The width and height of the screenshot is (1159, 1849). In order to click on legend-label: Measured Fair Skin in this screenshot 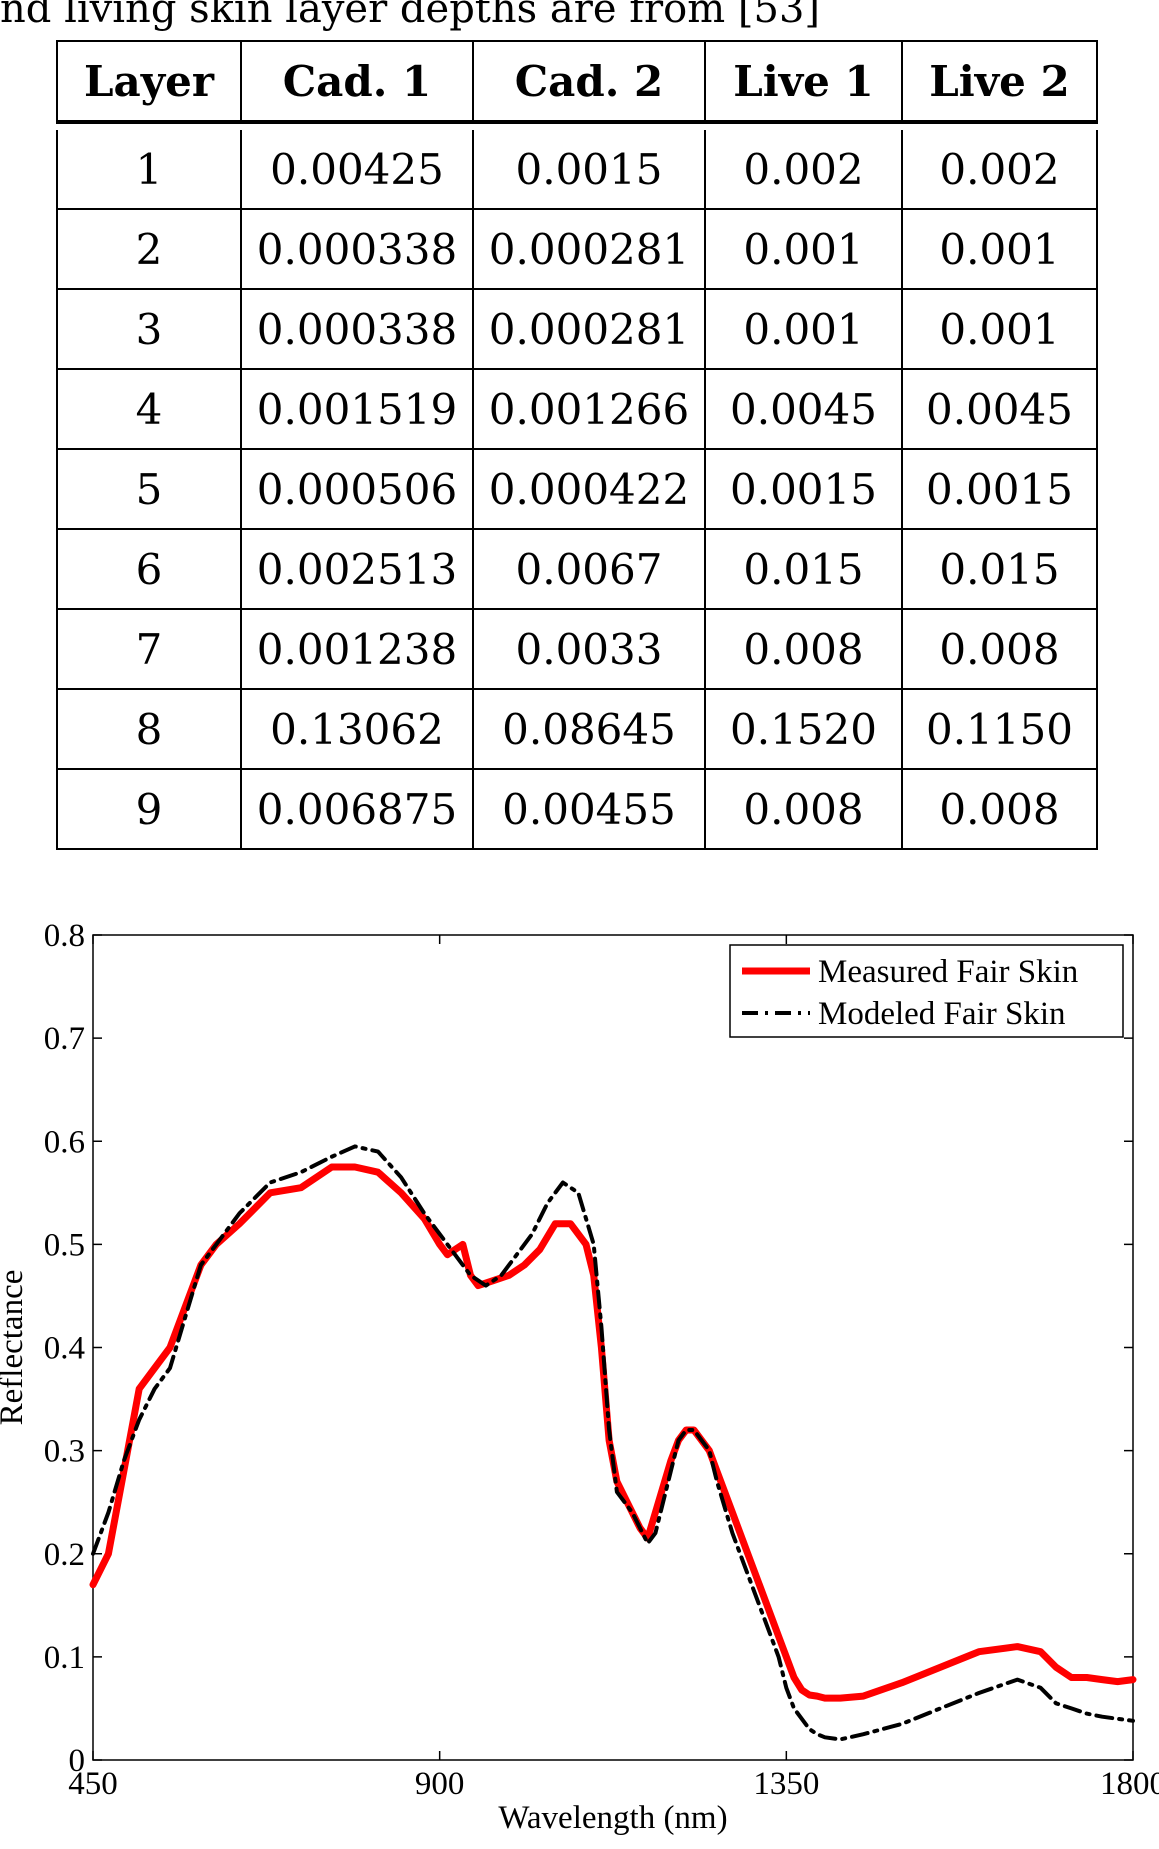, I will do `click(948, 972)`.